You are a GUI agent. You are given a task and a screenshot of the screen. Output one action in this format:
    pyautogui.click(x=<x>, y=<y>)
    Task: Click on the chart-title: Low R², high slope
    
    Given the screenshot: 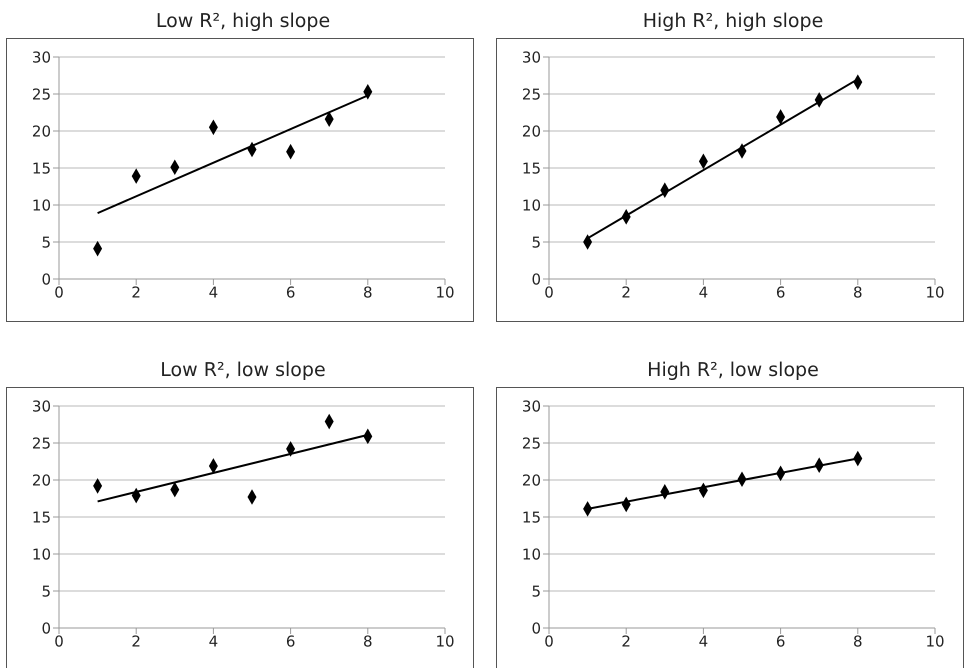 What is the action you would take?
    pyautogui.click(x=243, y=21)
    